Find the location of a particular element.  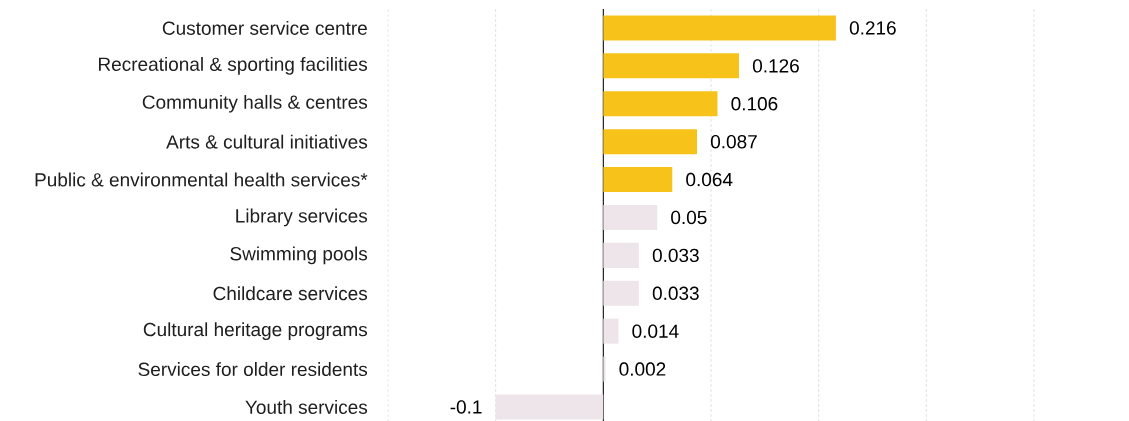

y-tick-label: Public & environmental health services* is located at coordinates (201, 179).